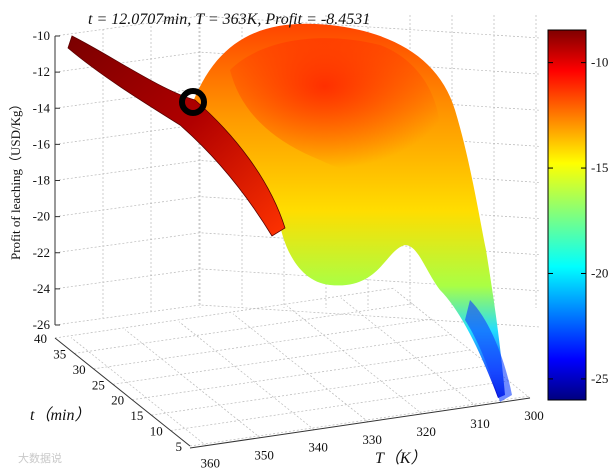 The height and width of the screenshot is (470, 615). What do you see at coordinates (117, 400) in the screenshot?
I see `t-tick-label: 20` at bounding box center [117, 400].